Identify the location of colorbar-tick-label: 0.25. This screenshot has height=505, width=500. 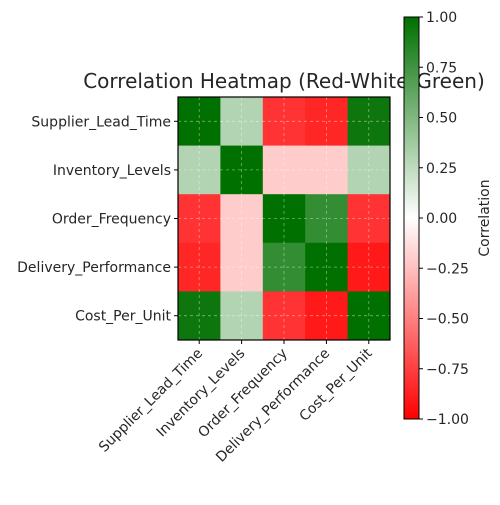
(441, 169).